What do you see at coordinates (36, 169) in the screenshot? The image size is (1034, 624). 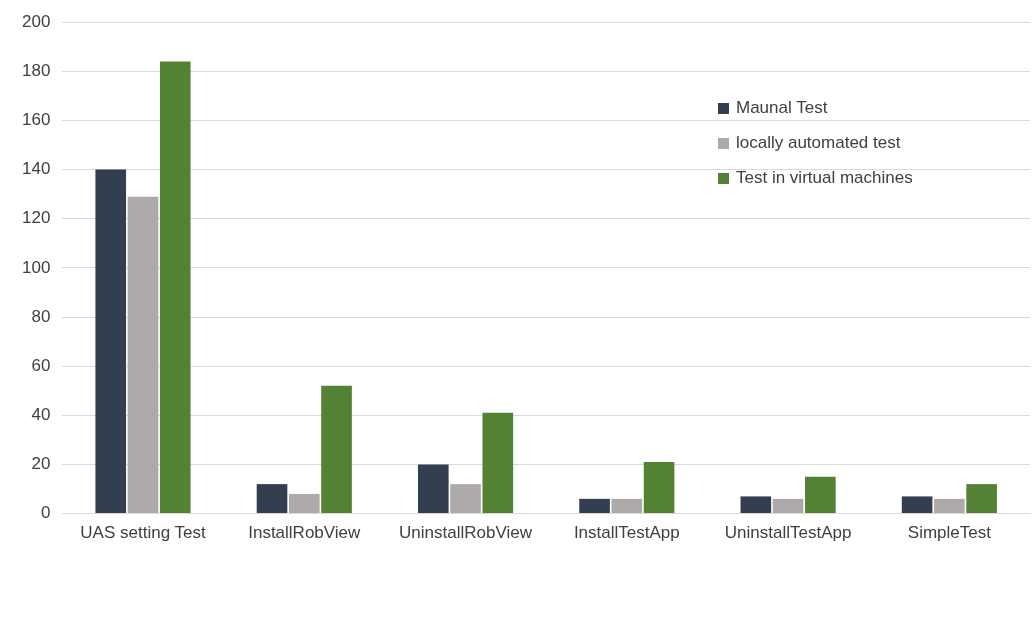 I see `y-tick-label: 140` at bounding box center [36, 169].